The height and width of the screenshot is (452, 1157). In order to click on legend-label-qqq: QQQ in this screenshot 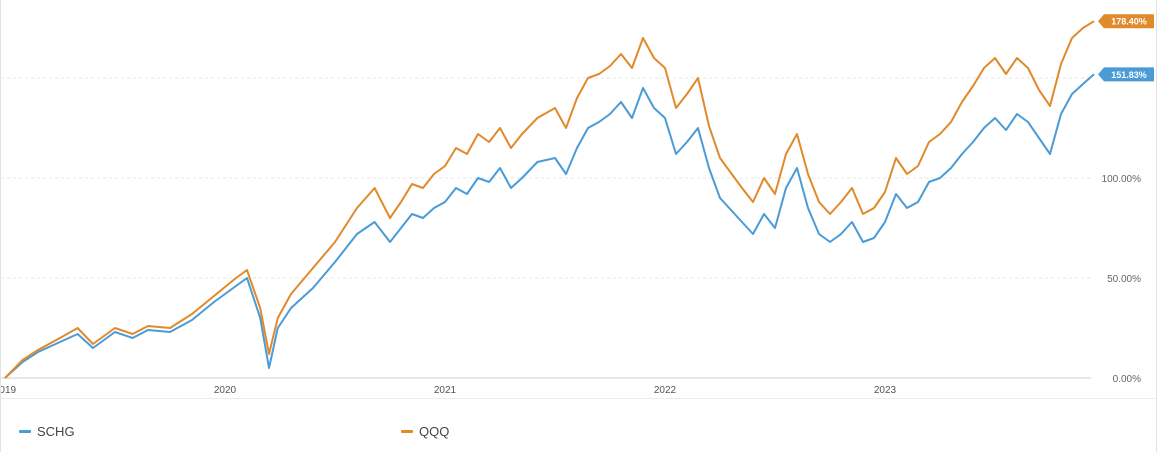, I will do `click(434, 431)`.